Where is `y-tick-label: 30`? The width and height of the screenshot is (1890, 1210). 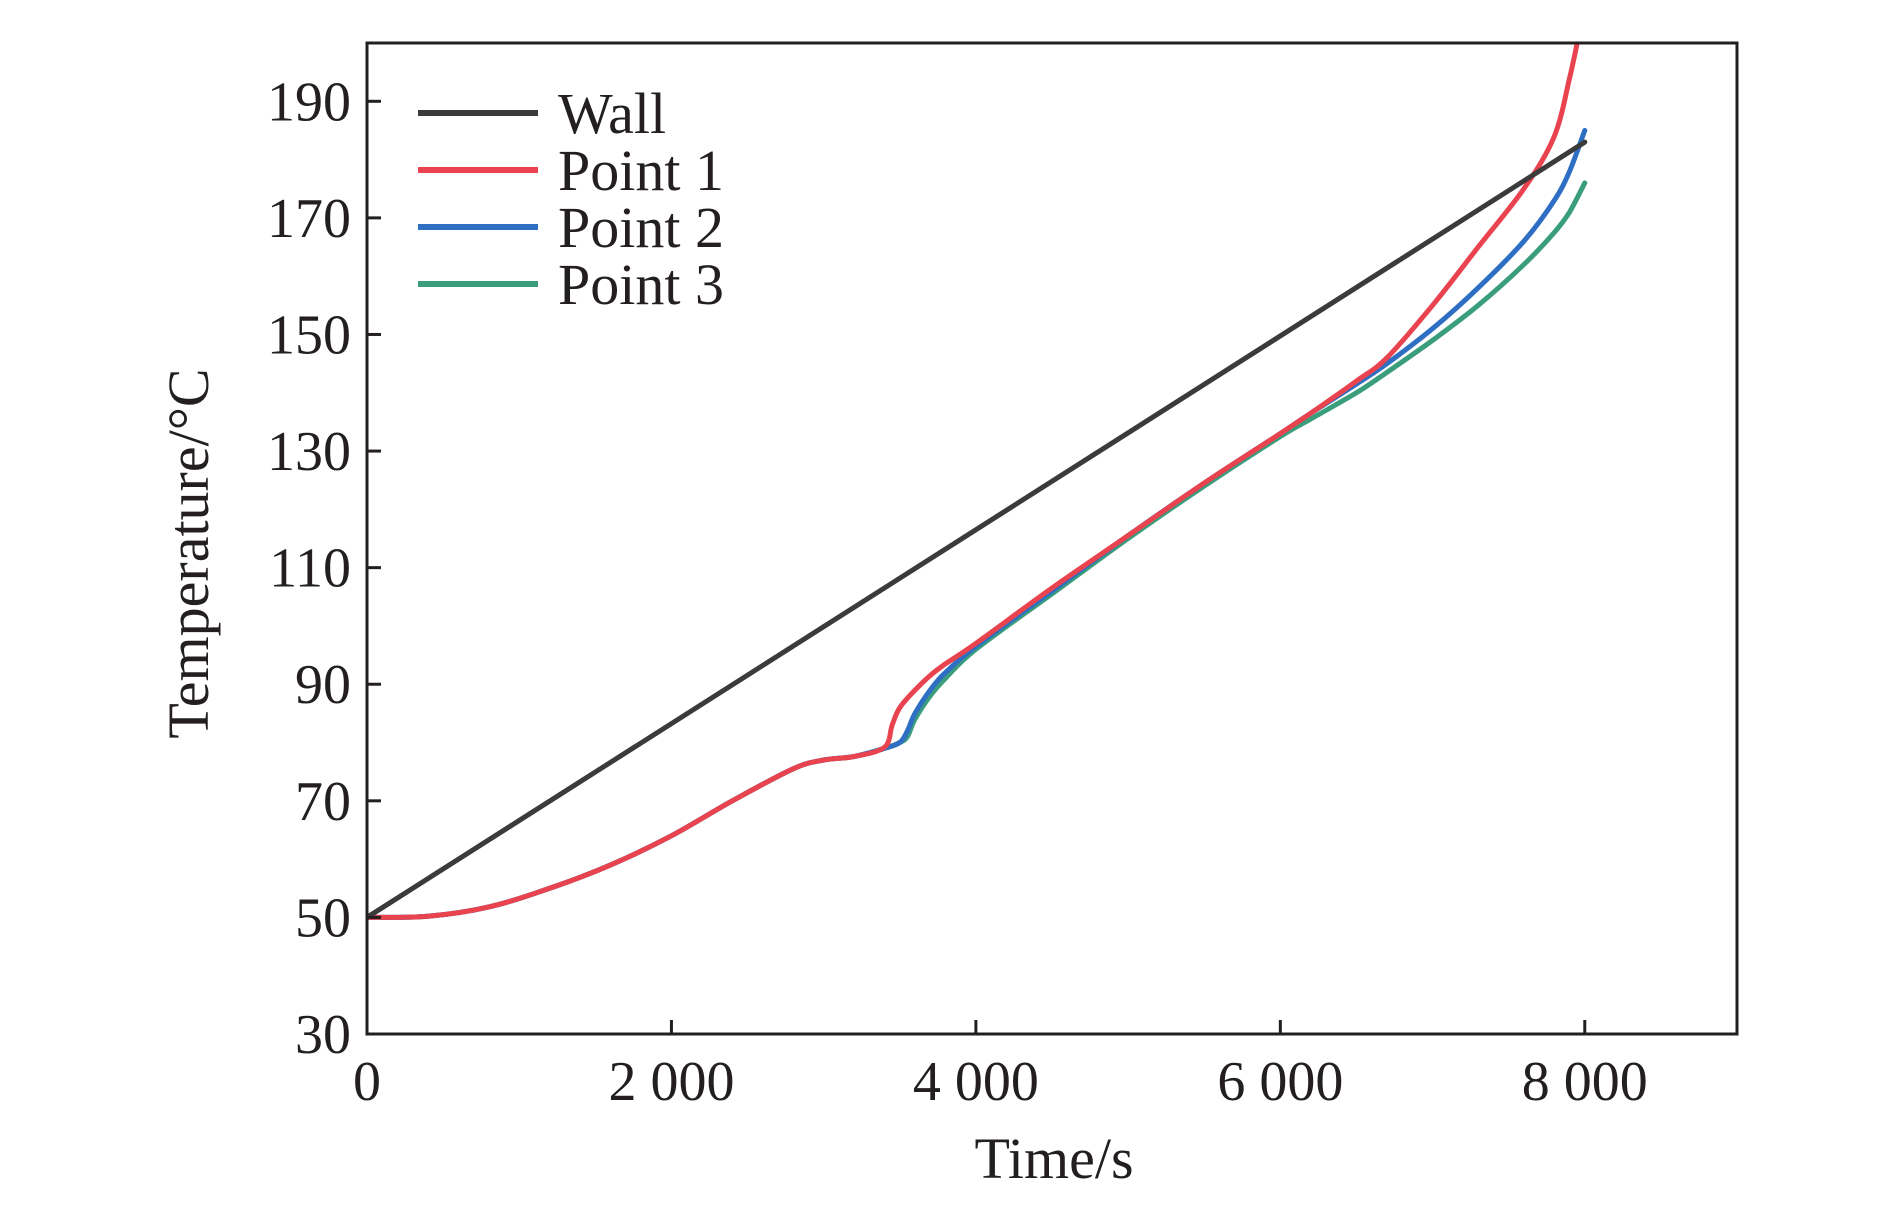 y-tick-label: 30 is located at coordinates (323, 1035).